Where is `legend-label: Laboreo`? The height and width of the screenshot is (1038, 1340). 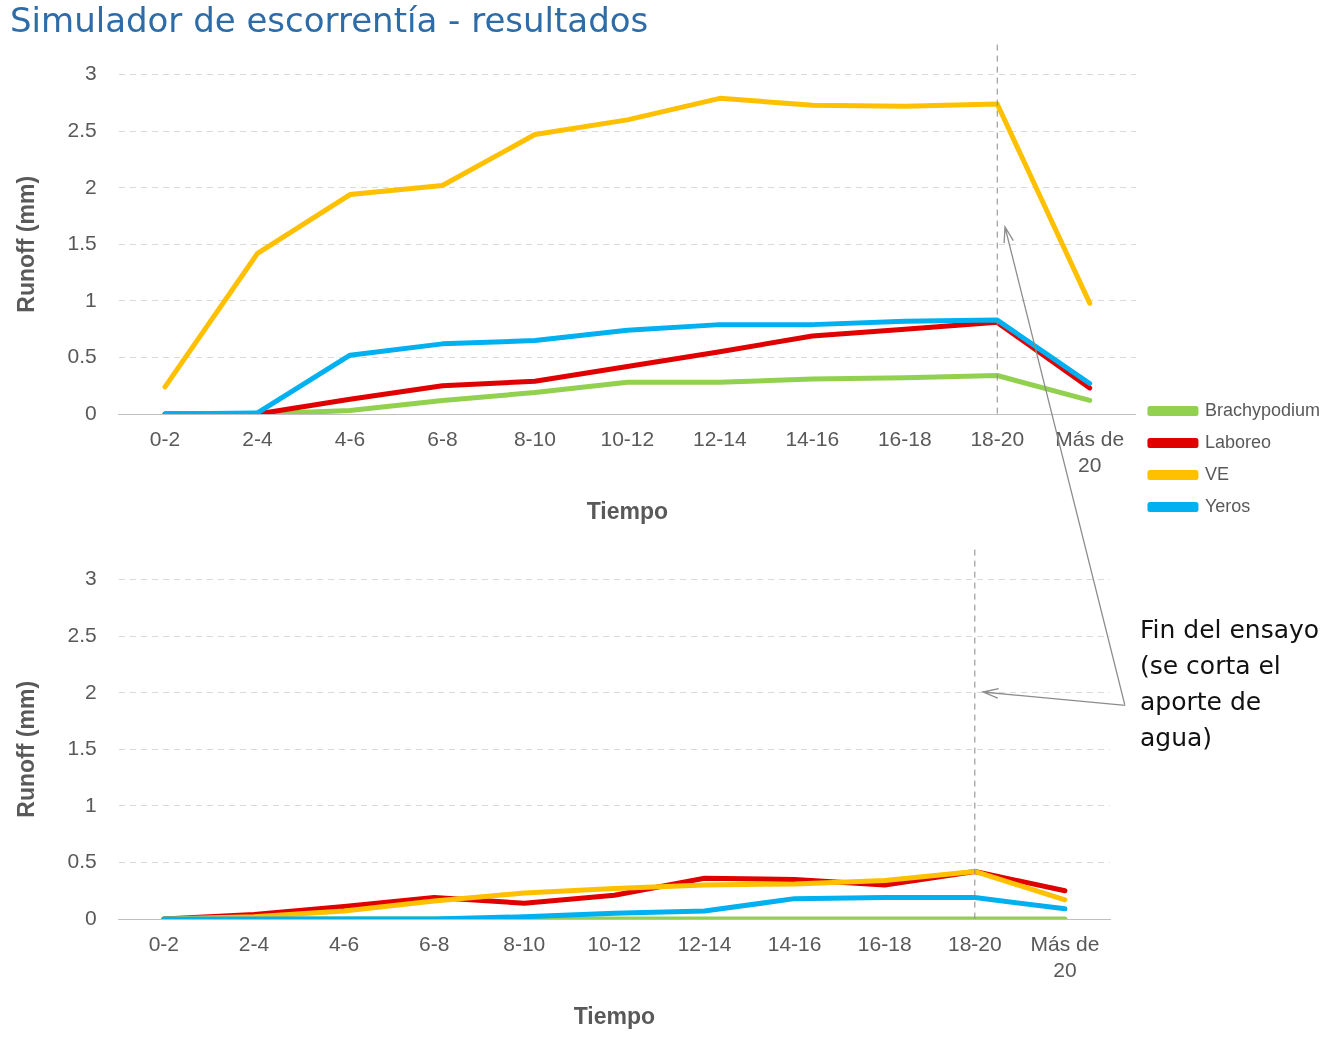 legend-label: Laboreo is located at coordinates (1237, 441).